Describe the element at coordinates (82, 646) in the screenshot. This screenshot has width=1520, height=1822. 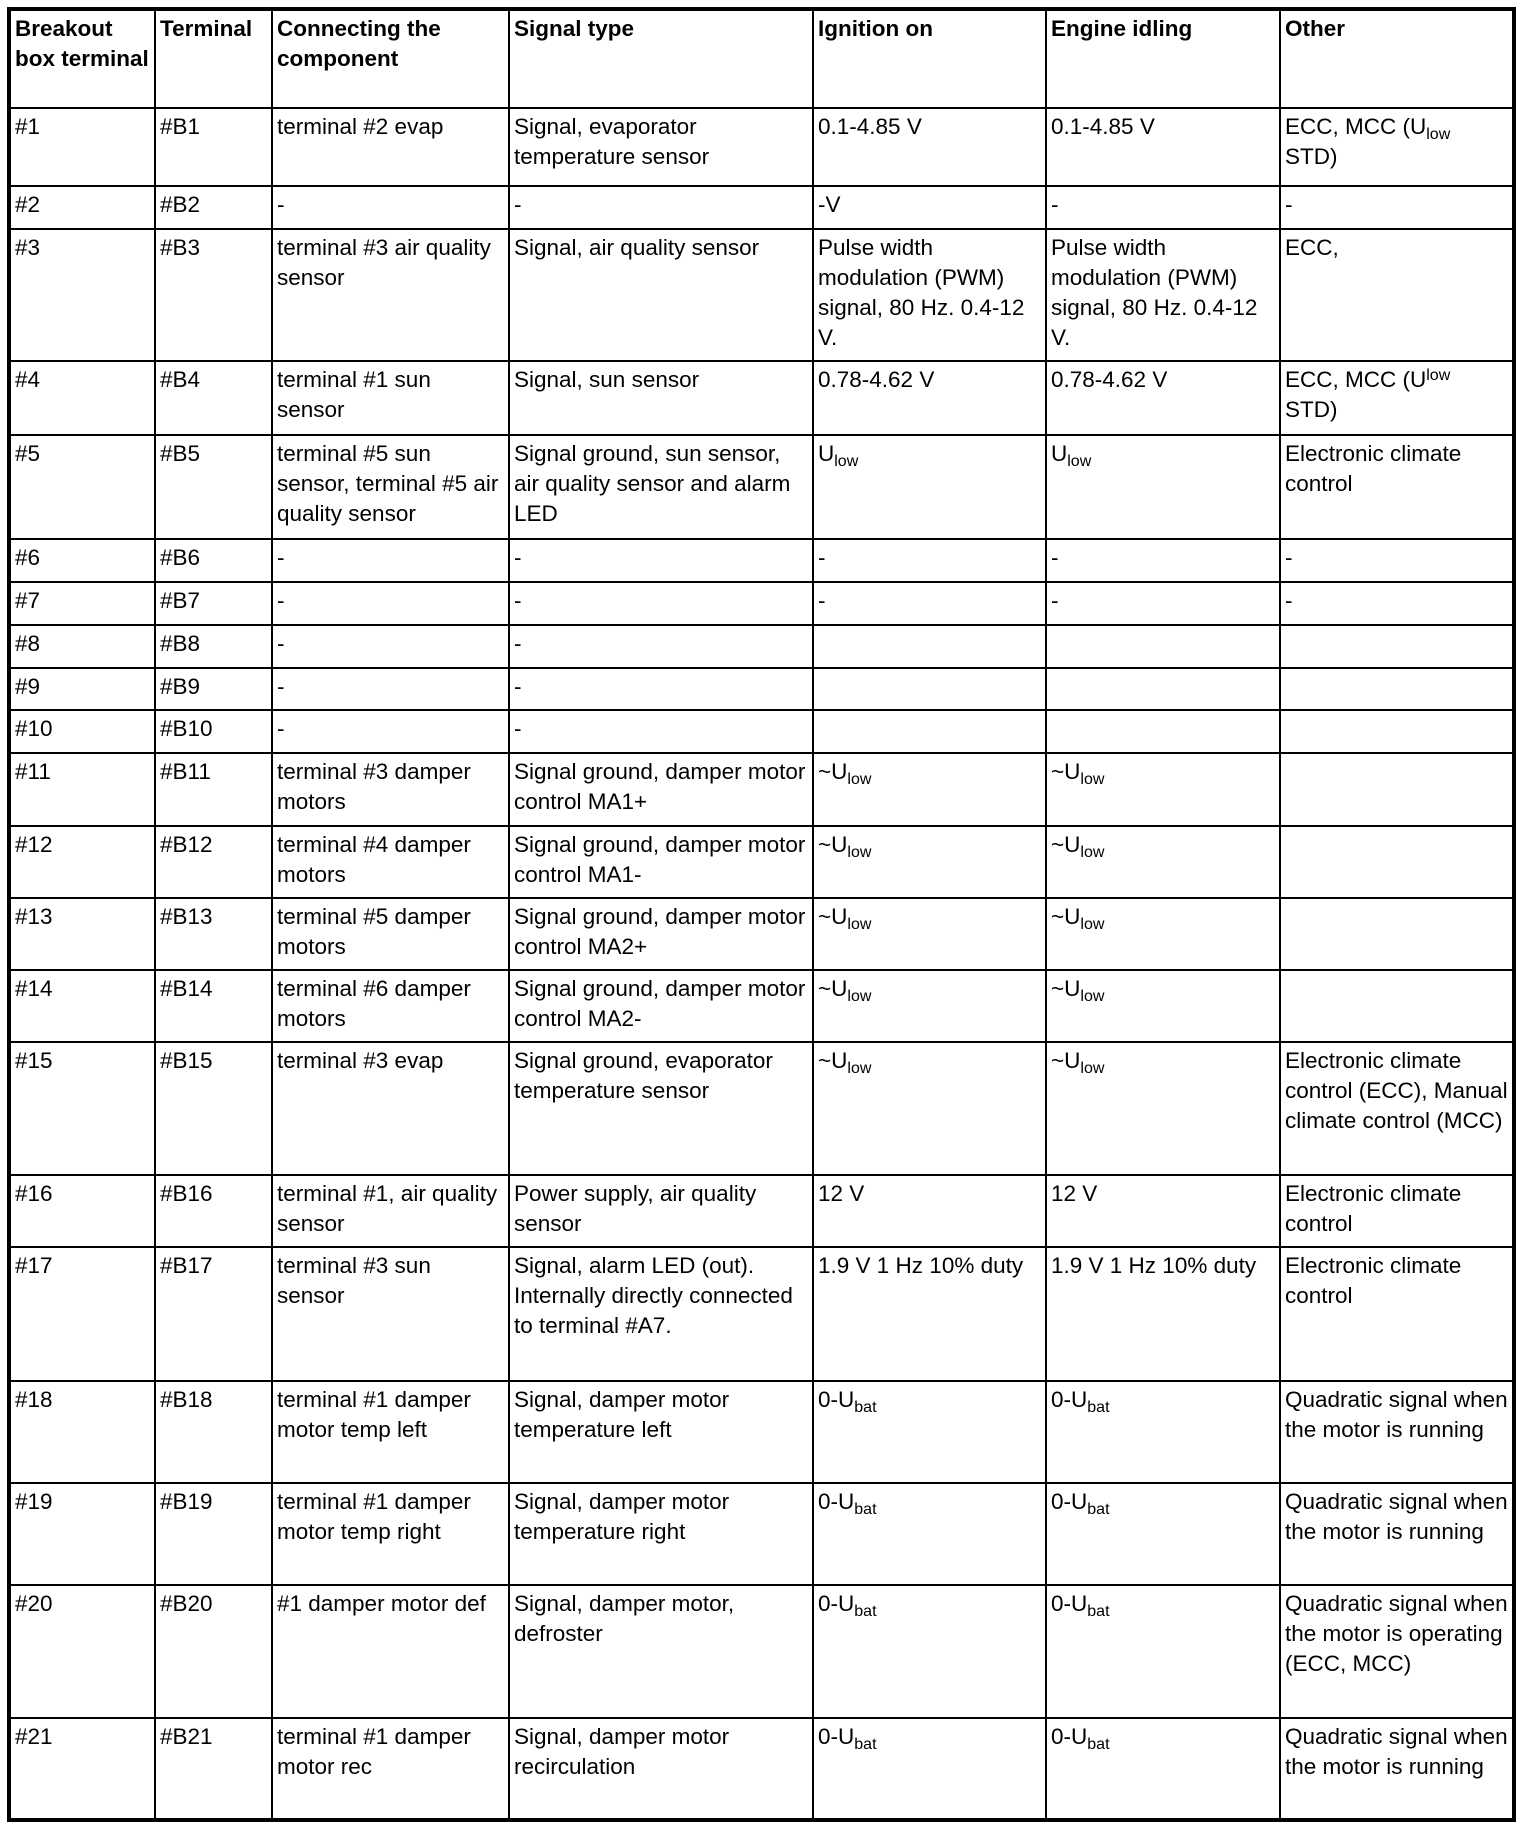
I see `cell-breakout-terminal: #8` at that location.